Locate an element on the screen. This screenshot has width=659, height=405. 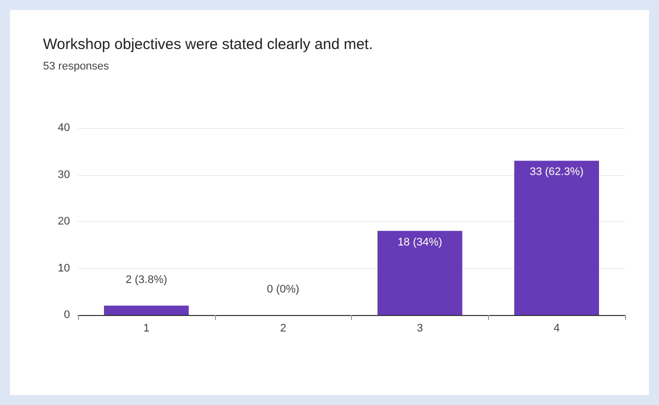
data-label: 18 (34%) is located at coordinates (420, 242).